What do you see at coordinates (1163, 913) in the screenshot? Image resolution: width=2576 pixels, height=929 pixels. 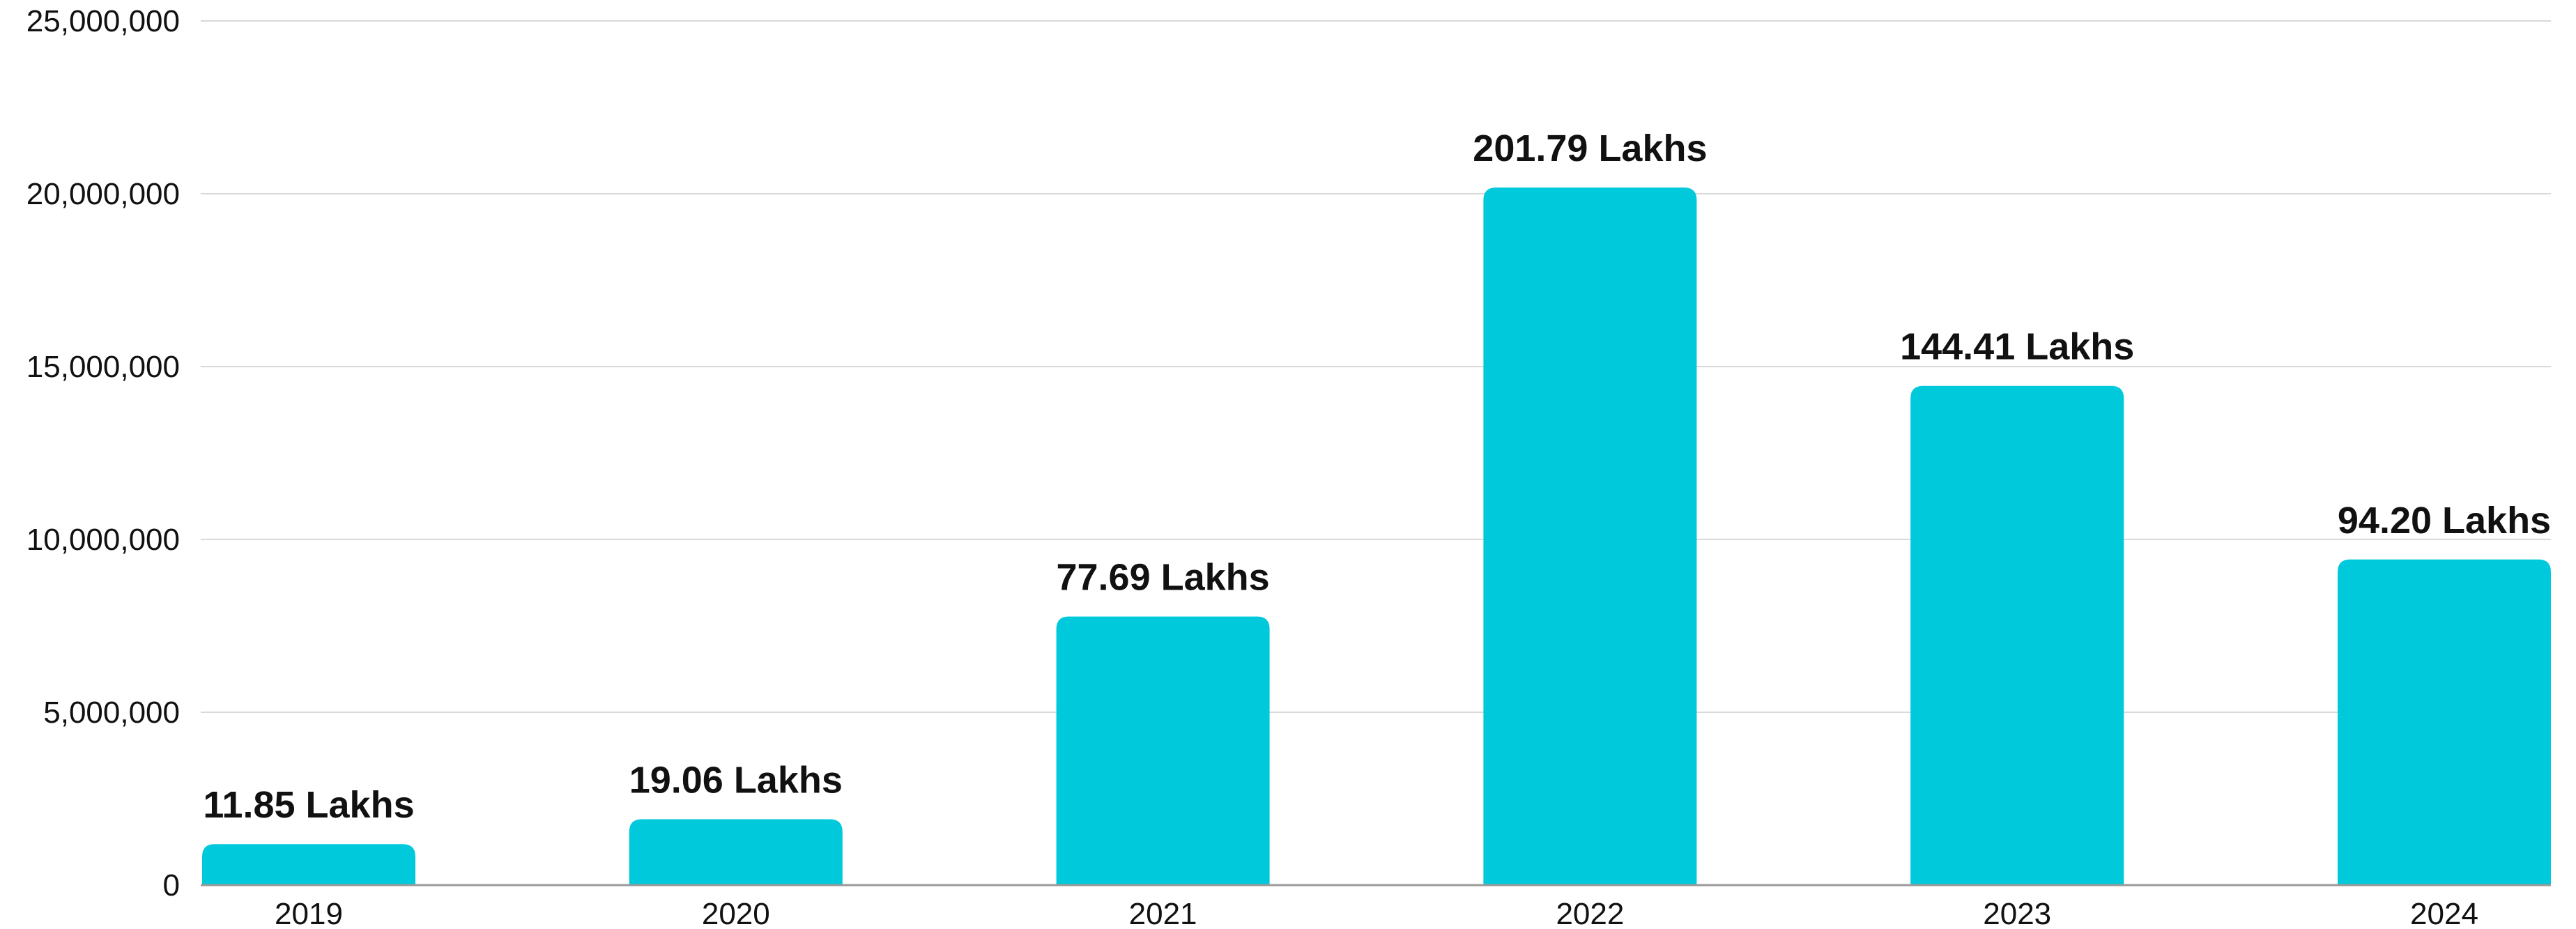 I see `x-tick-label: 2021` at bounding box center [1163, 913].